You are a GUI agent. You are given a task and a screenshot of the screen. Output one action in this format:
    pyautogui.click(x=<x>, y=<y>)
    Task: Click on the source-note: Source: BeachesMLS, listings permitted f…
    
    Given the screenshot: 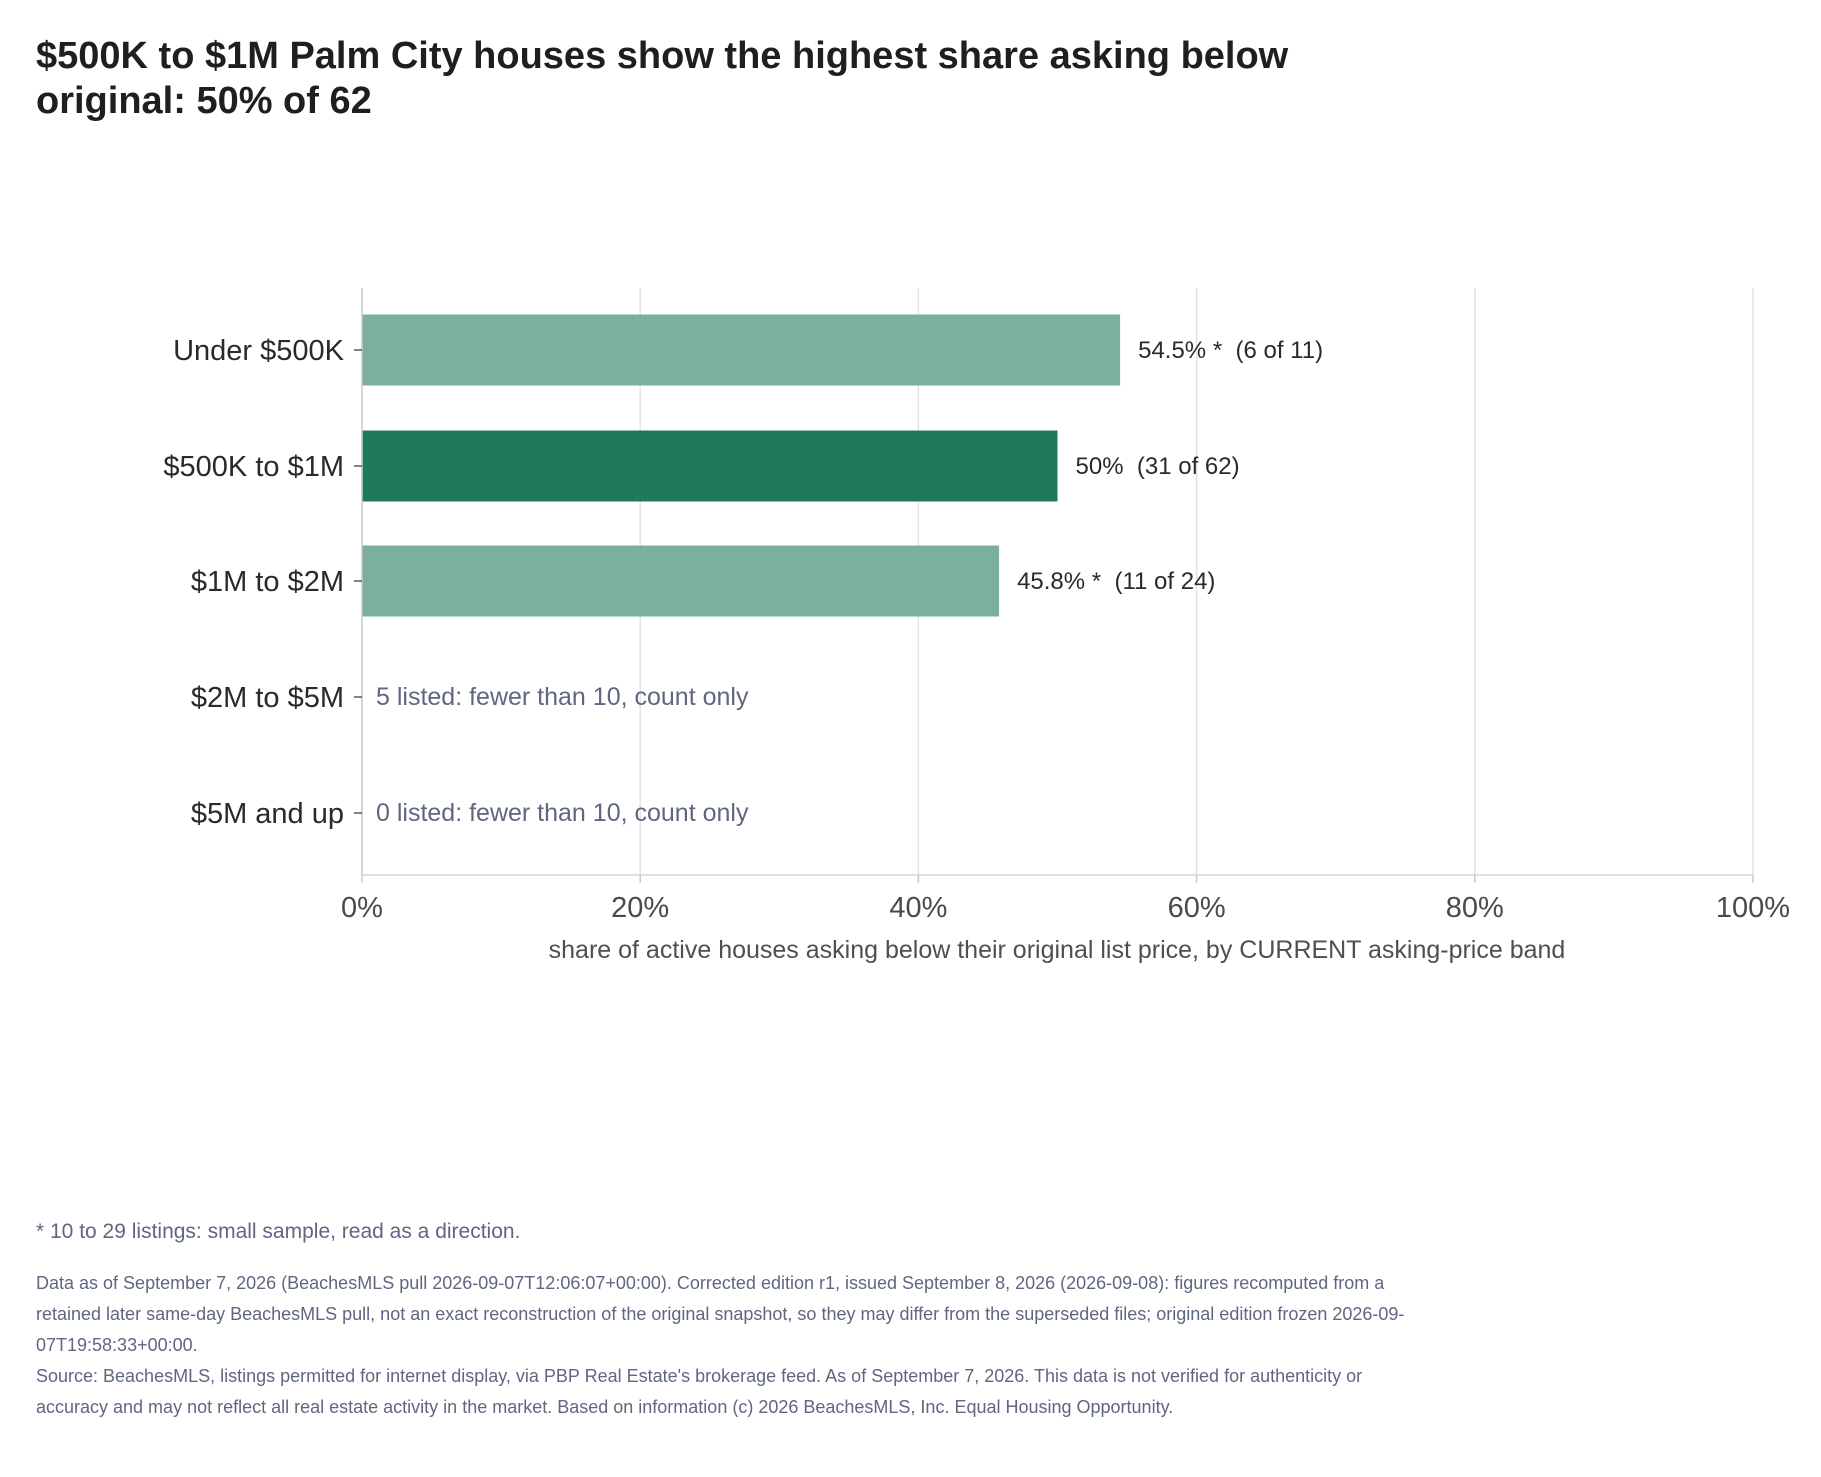 What is the action you would take?
    pyautogui.click(x=699, y=1391)
    